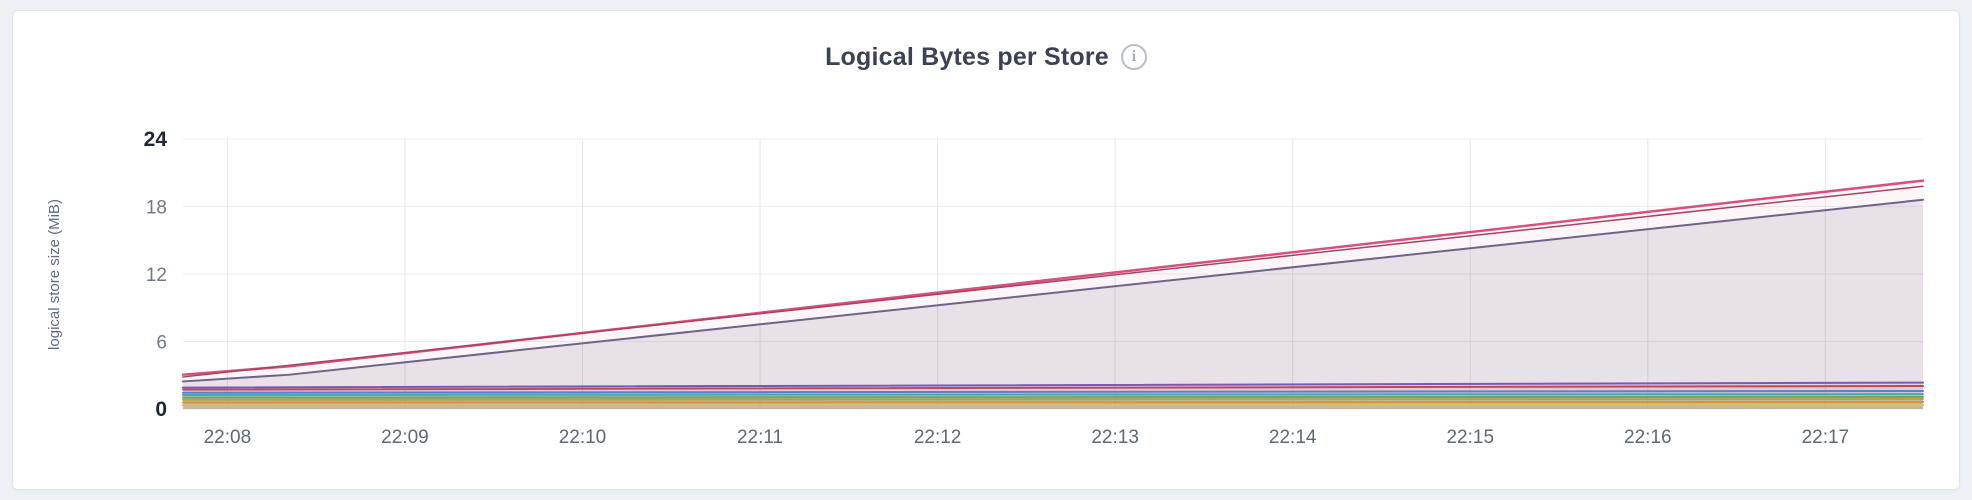  I want to click on y-tick-labels: 0 6 12 18 24, so click(156, 274).